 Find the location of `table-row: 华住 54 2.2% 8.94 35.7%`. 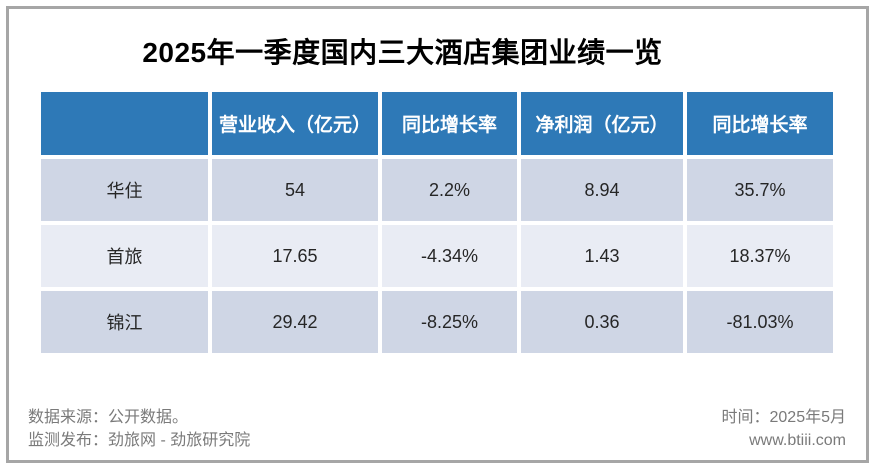

table-row: 华住 54 2.2% 8.94 35.7% is located at coordinates (437, 190).